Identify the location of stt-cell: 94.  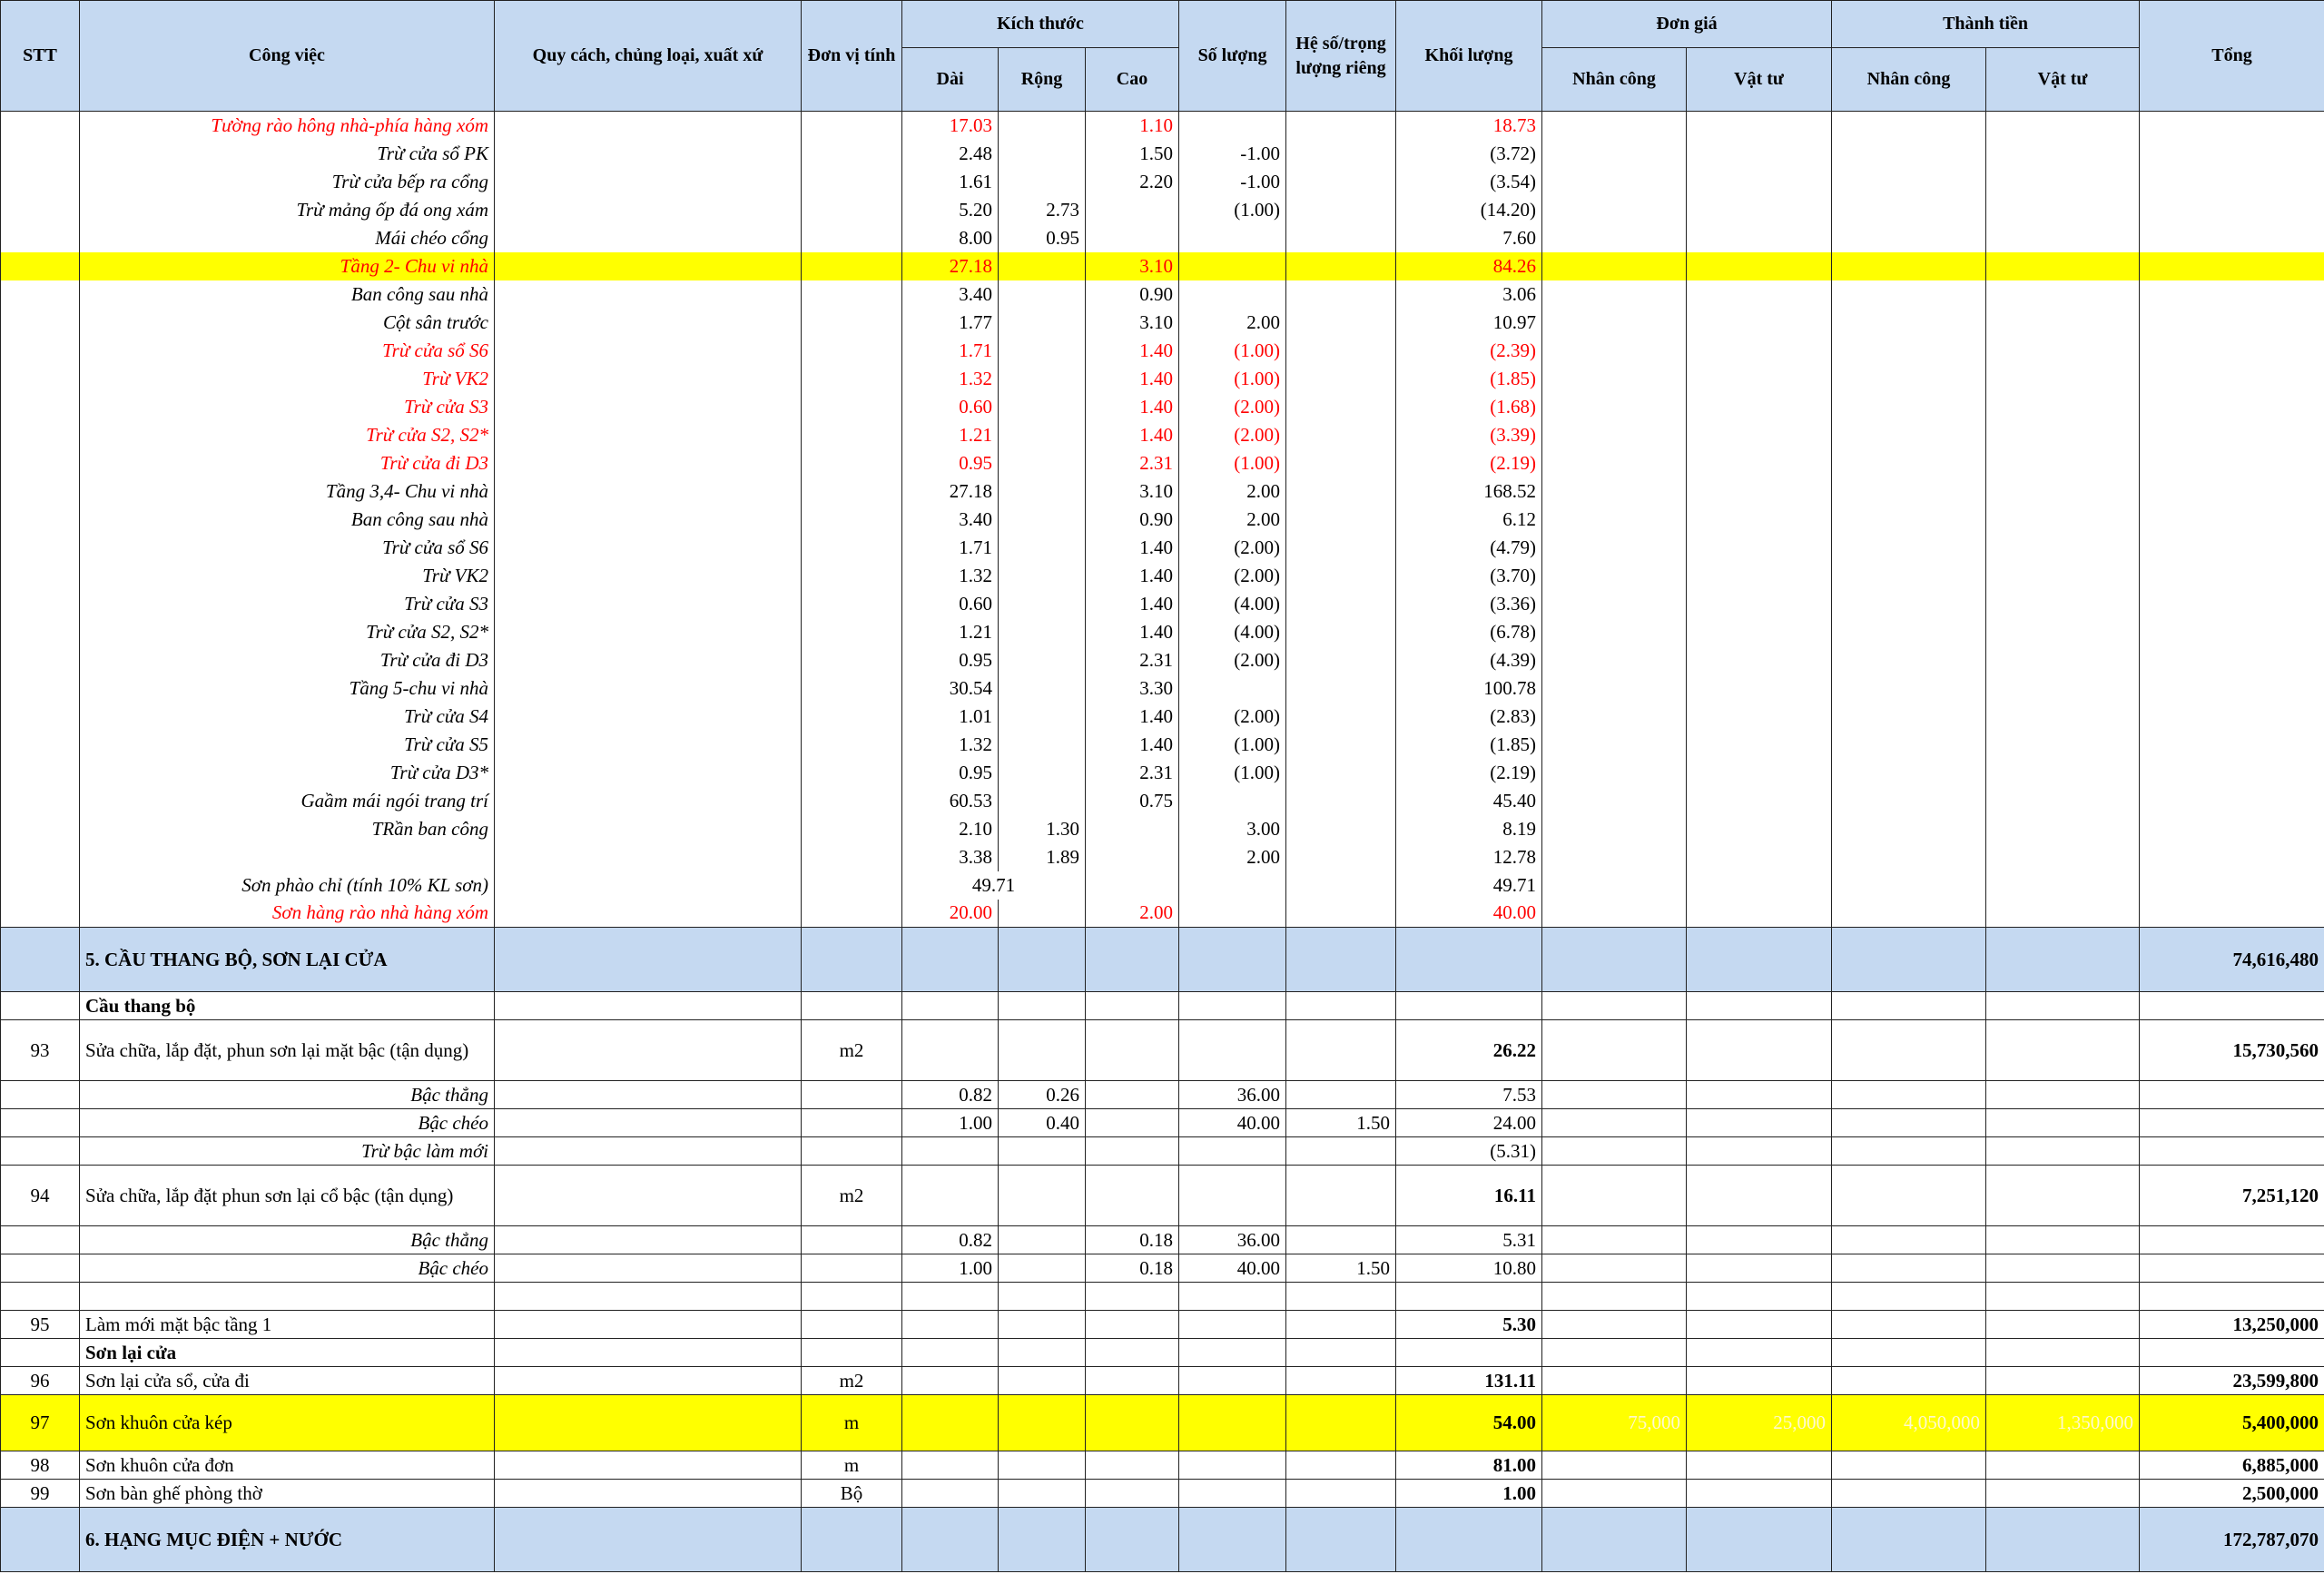
(40, 1195).